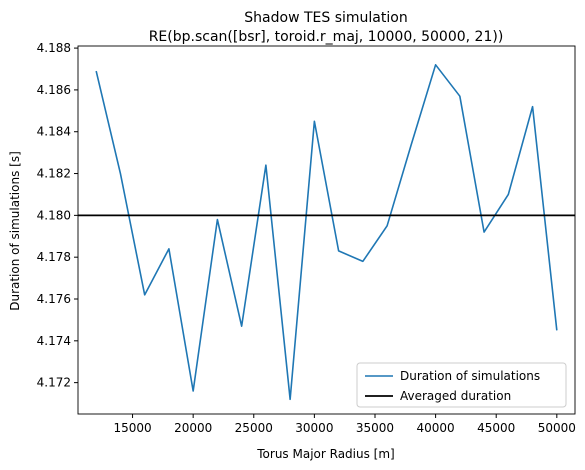 The height and width of the screenshot is (470, 585). I want to click on legend-label: Duration of simulations, so click(470, 376).